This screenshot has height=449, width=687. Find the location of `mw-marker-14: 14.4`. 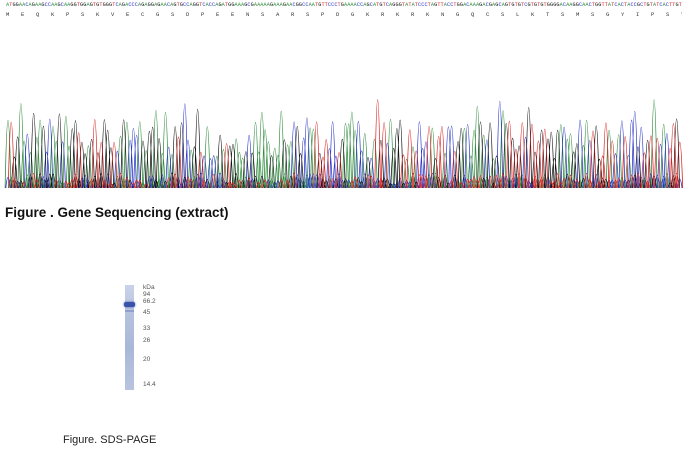

mw-marker-14: 14.4 is located at coordinates (149, 384).